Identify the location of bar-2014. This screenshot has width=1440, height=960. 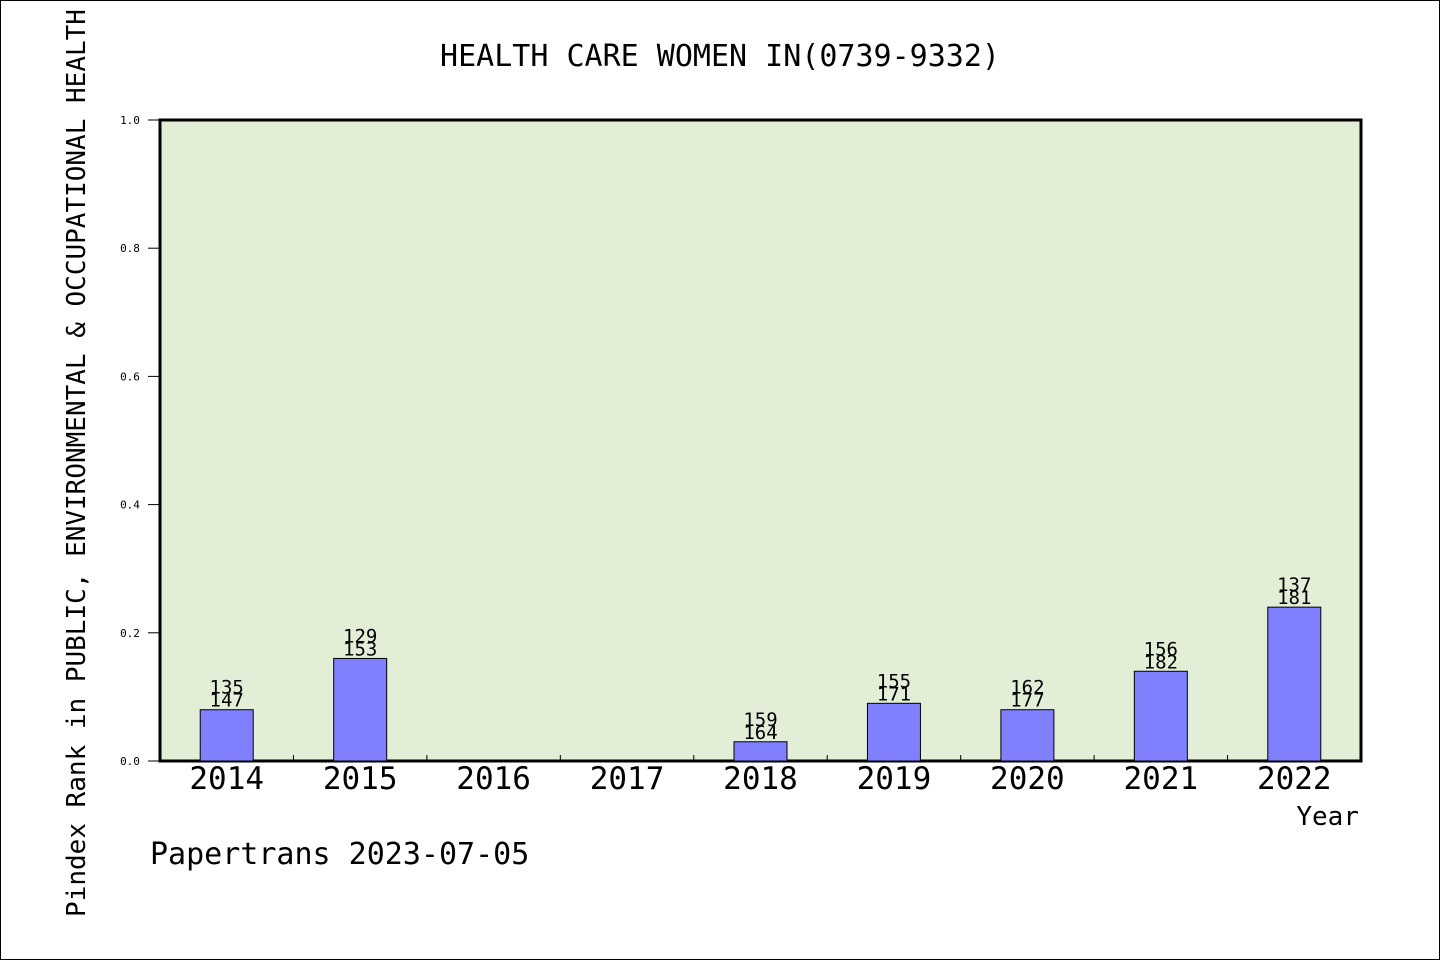
(226, 735).